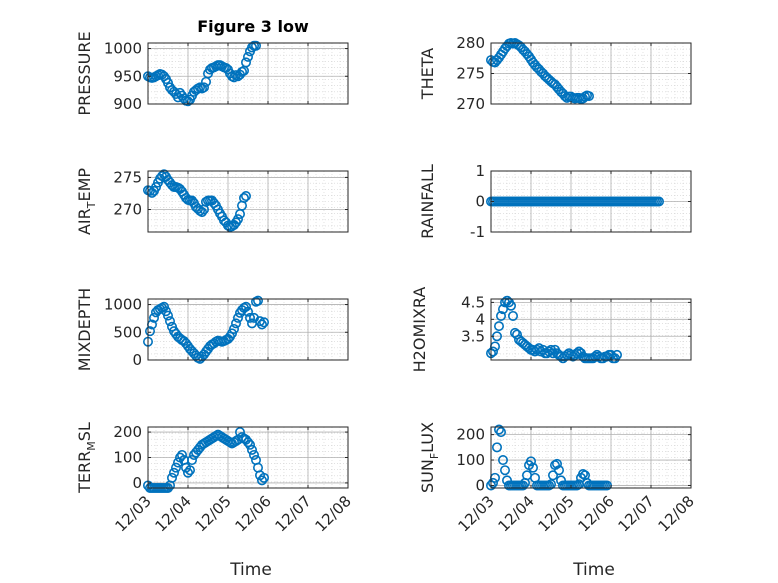 This screenshot has width=778, height=583. What do you see at coordinates (253, 26) in the screenshot?
I see `figure-title: Figure 3 low` at bounding box center [253, 26].